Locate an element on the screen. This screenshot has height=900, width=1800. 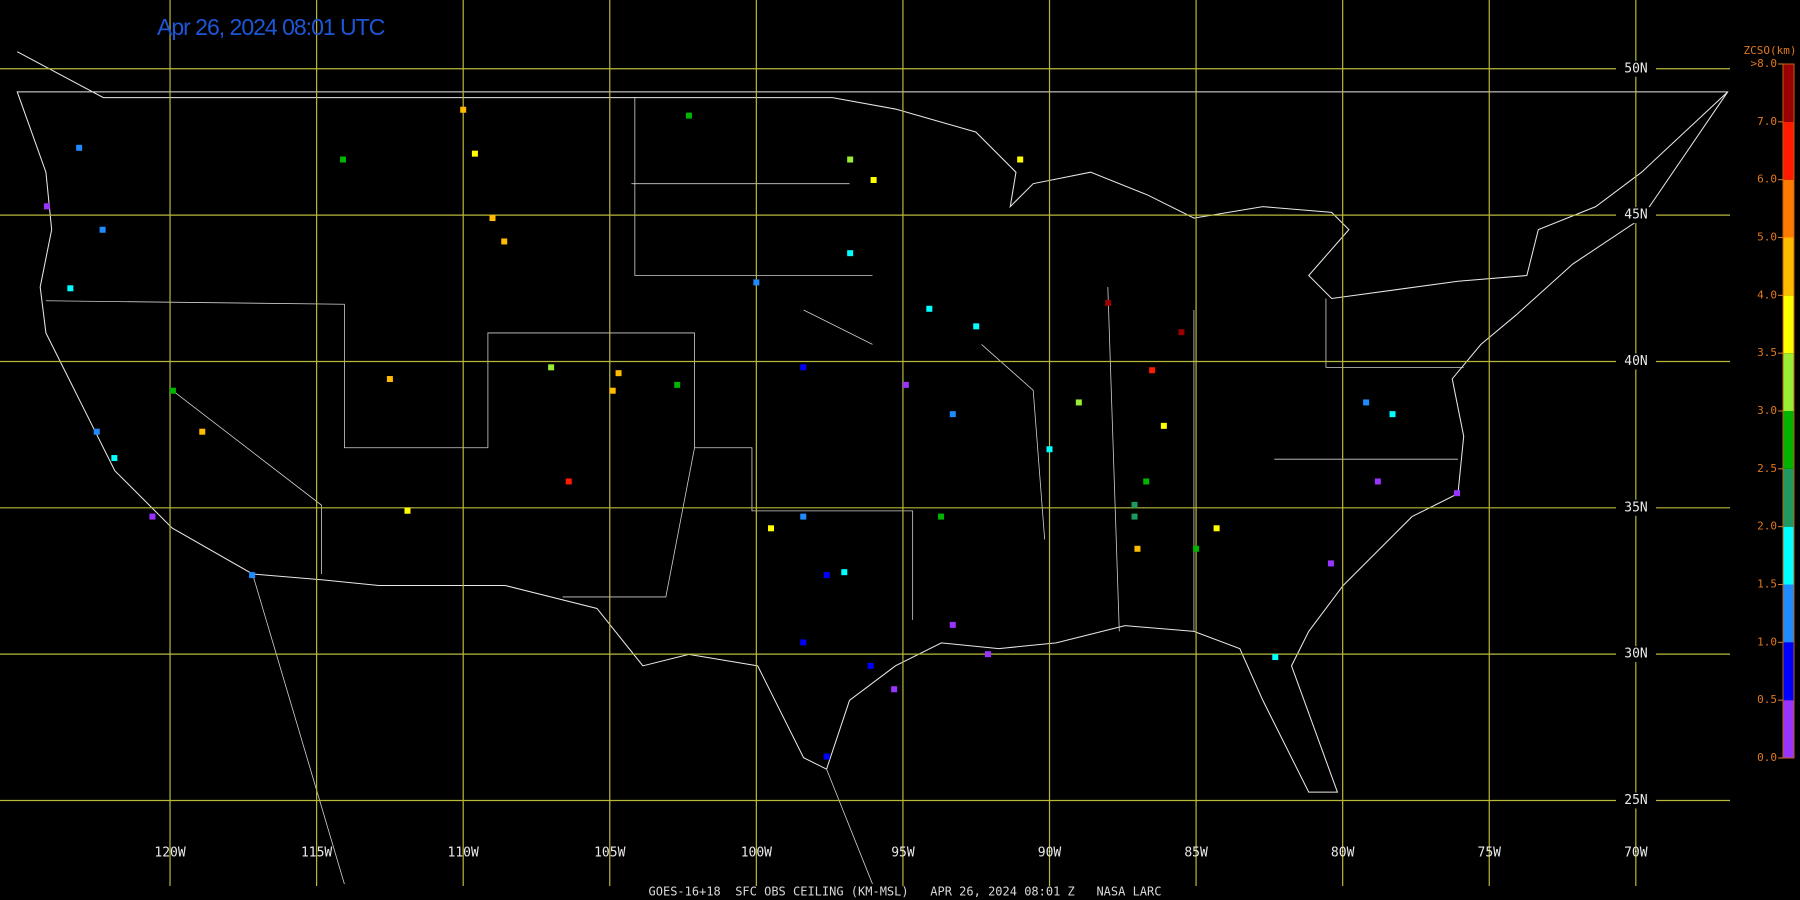
lon-label: 90W is located at coordinates (1050, 853).